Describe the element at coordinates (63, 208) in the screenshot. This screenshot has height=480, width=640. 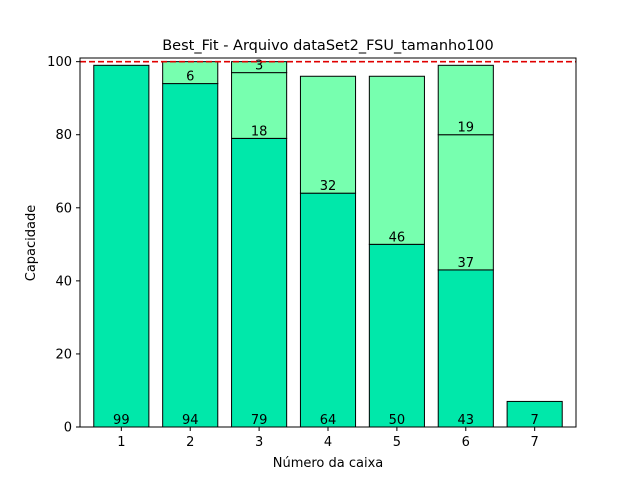
I see `y-tick-label-60: 60` at that location.